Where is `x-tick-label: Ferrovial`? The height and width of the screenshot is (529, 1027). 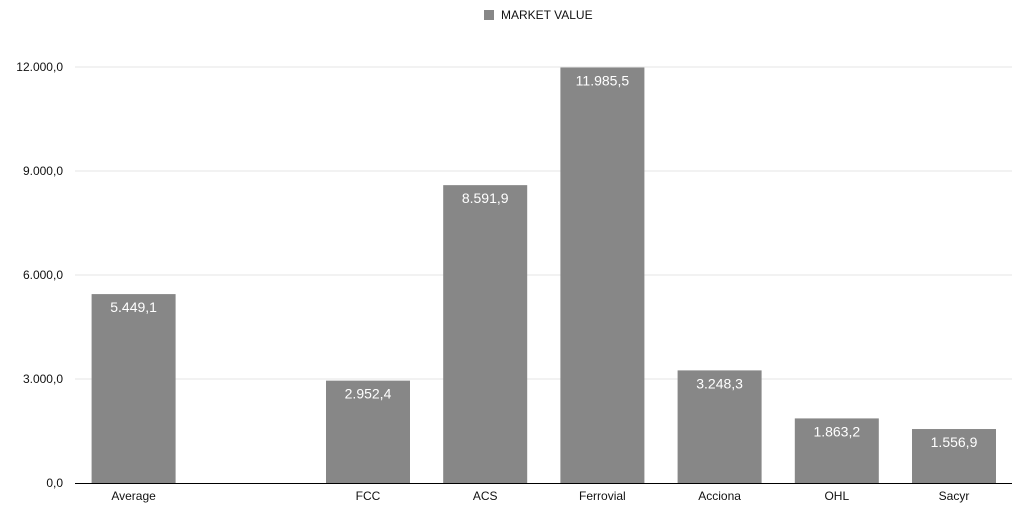 x-tick-label: Ferrovial is located at coordinates (602, 496).